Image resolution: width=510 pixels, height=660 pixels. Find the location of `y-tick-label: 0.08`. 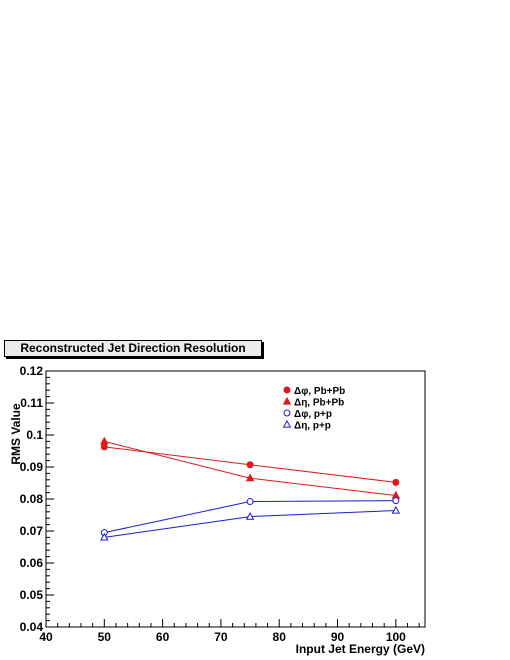

y-tick-label: 0.08 is located at coordinates (32, 499).